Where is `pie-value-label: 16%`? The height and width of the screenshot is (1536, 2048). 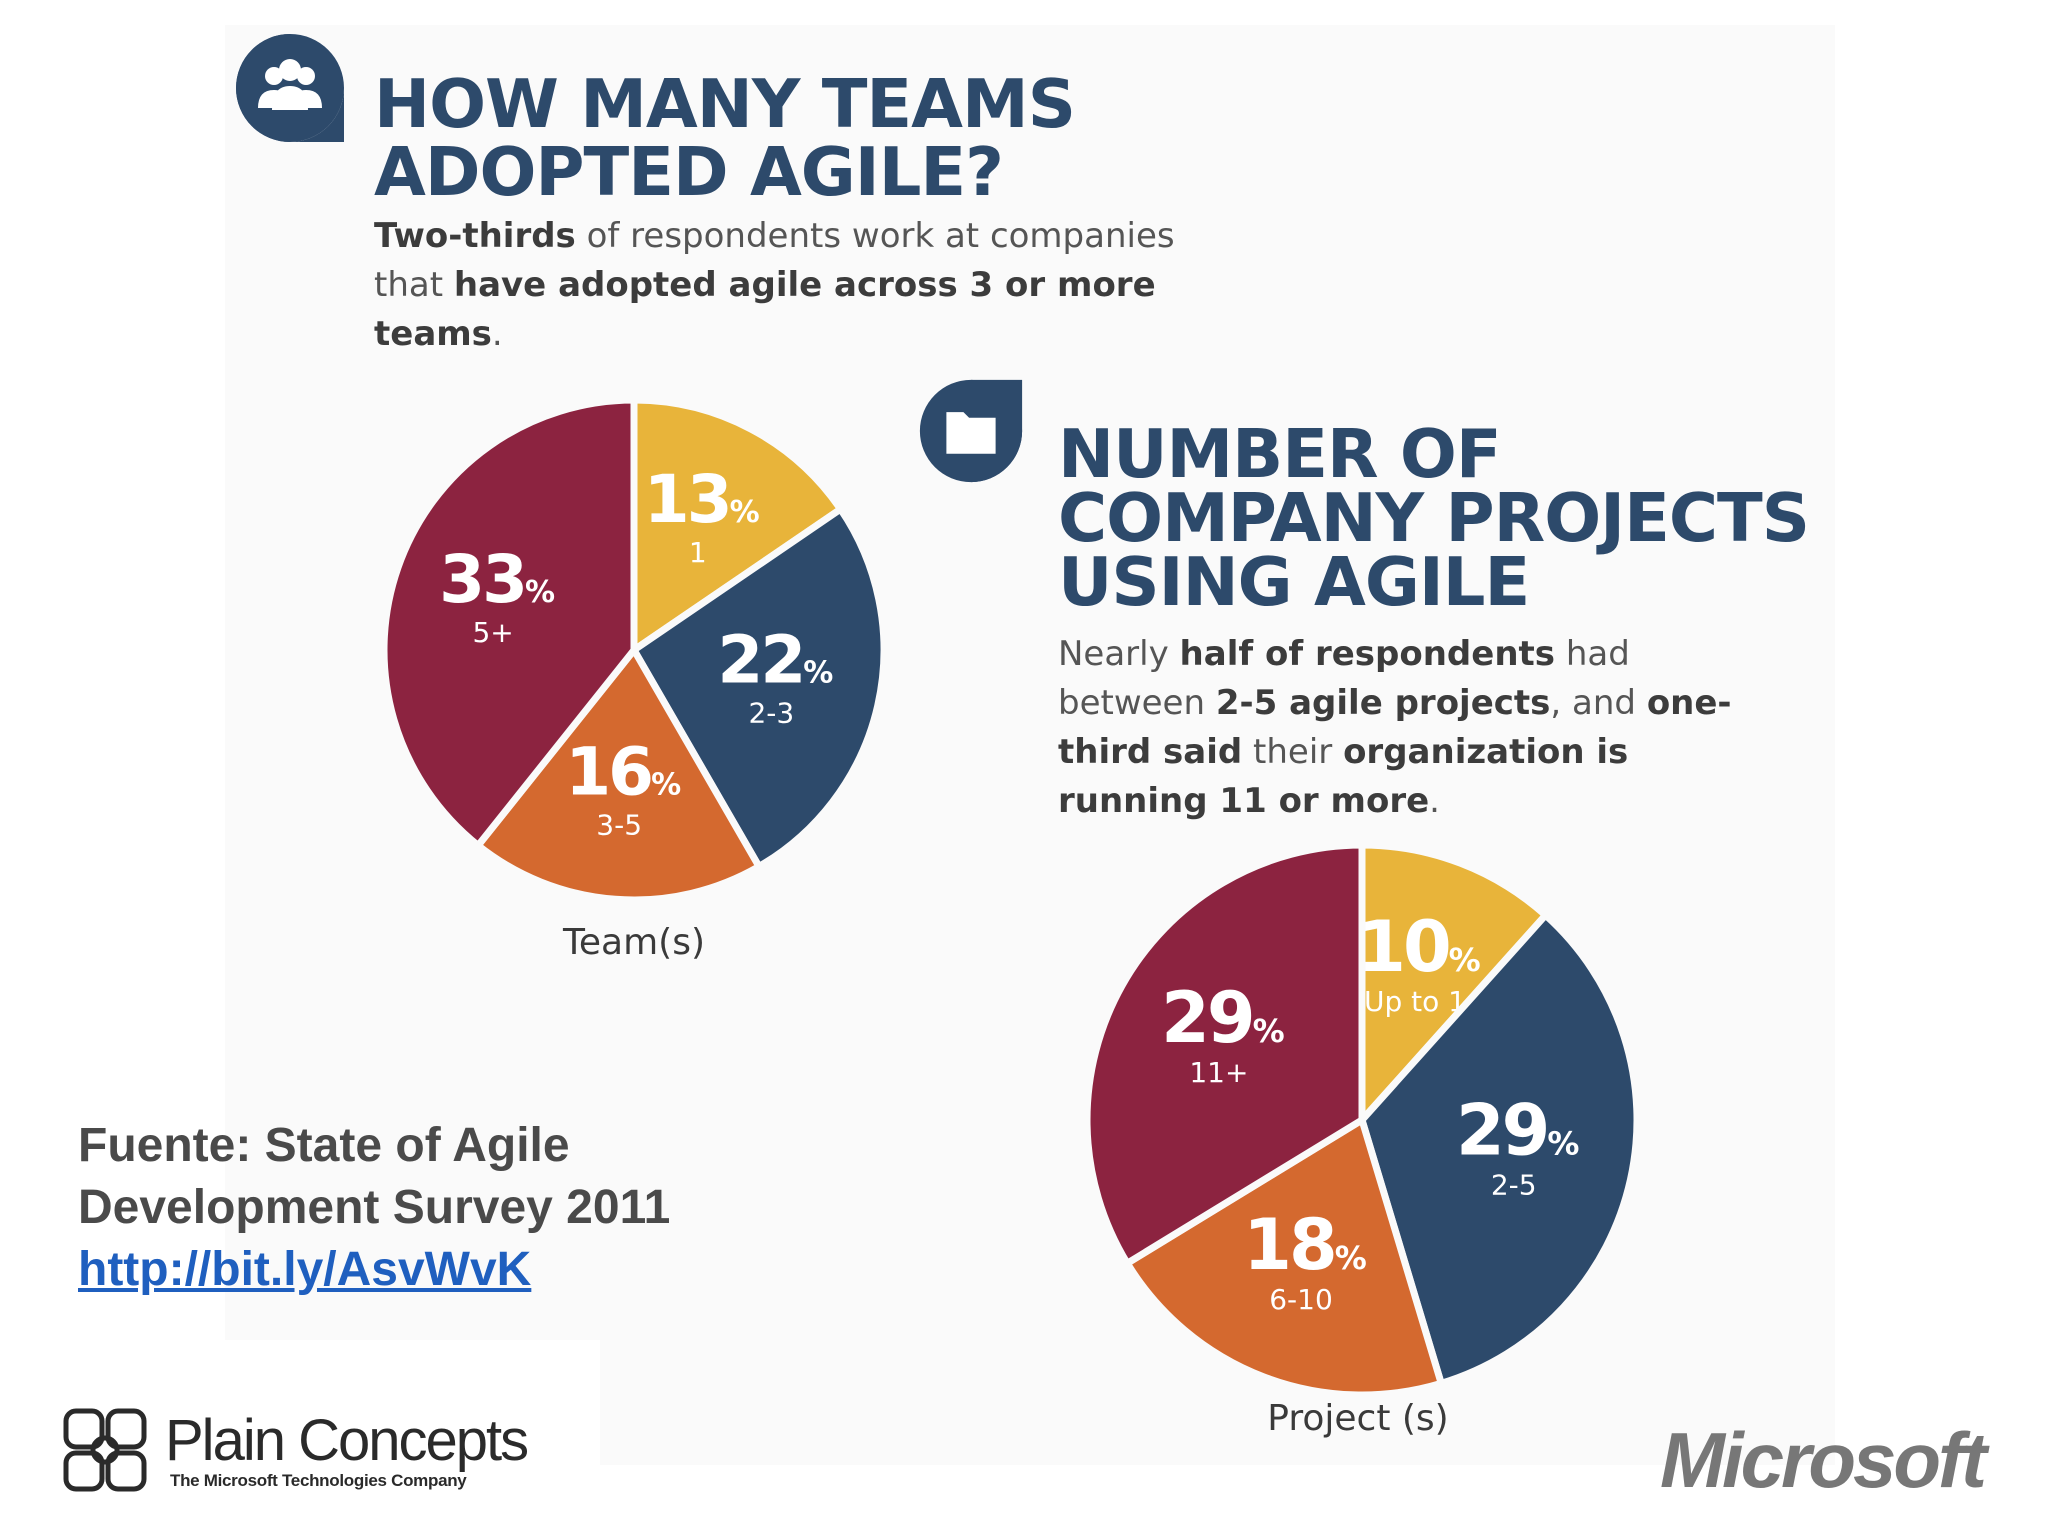 pie-value-label: 16% is located at coordinates (623, 772).